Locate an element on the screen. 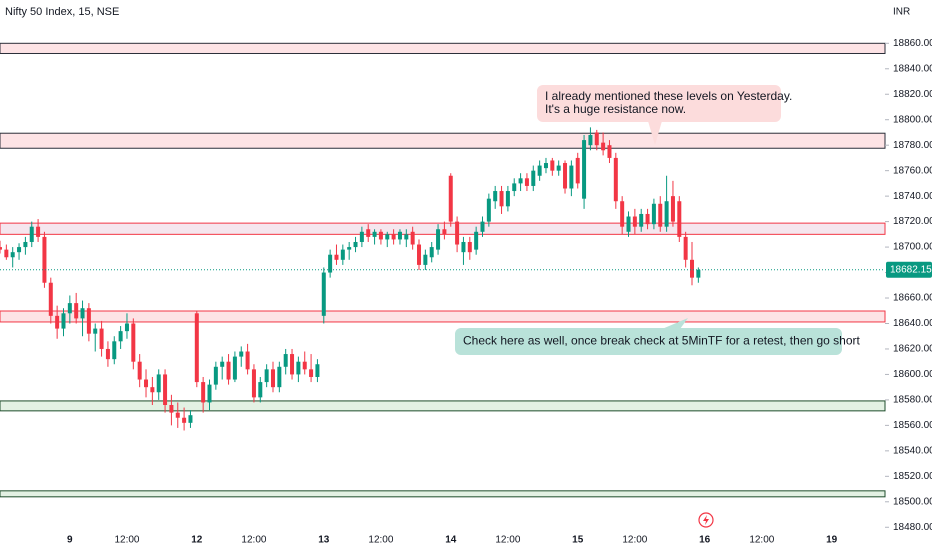 This screenshot has width=932, height=550. callout-box is located at coordinates (648, 341).